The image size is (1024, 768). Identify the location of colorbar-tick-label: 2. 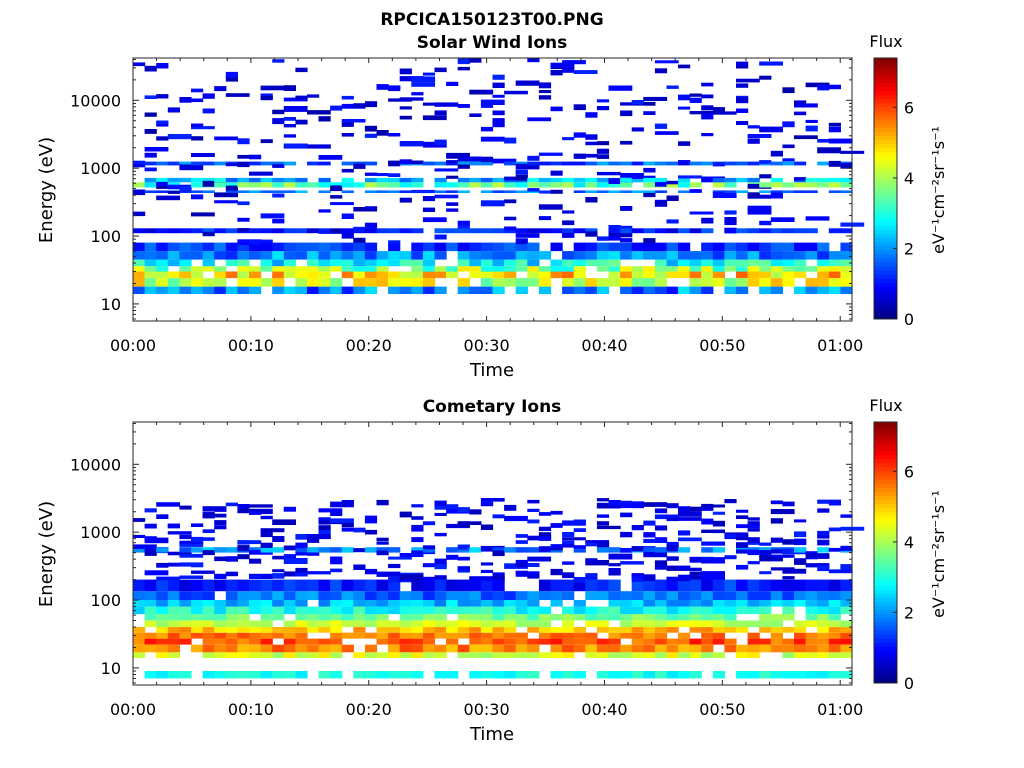
(909, 612).